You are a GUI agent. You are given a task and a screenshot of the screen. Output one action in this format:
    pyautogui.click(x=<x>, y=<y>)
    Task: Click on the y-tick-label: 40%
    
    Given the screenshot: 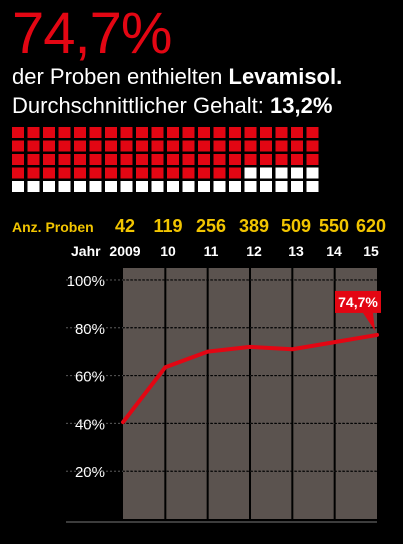 What is the action you would take?
    pyautogui.click(x=90, y=424)
    